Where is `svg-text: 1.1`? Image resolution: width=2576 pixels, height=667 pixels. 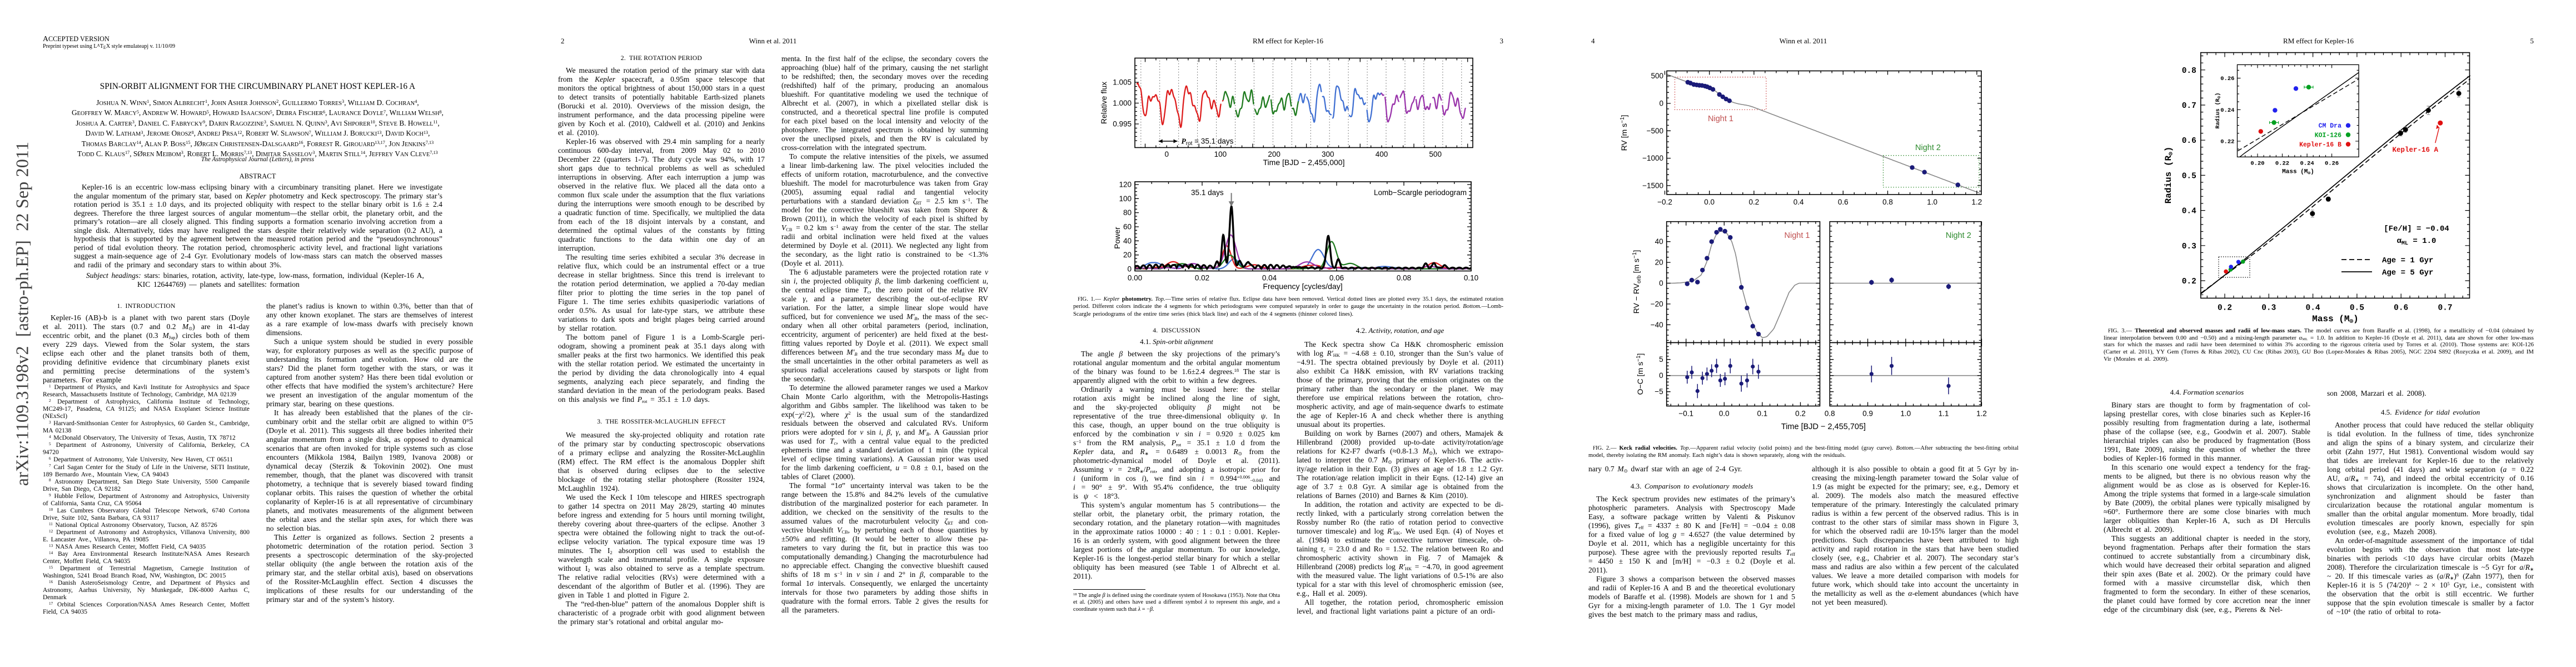 svg-text: 1.1 is located at coordinates (1944, 414).